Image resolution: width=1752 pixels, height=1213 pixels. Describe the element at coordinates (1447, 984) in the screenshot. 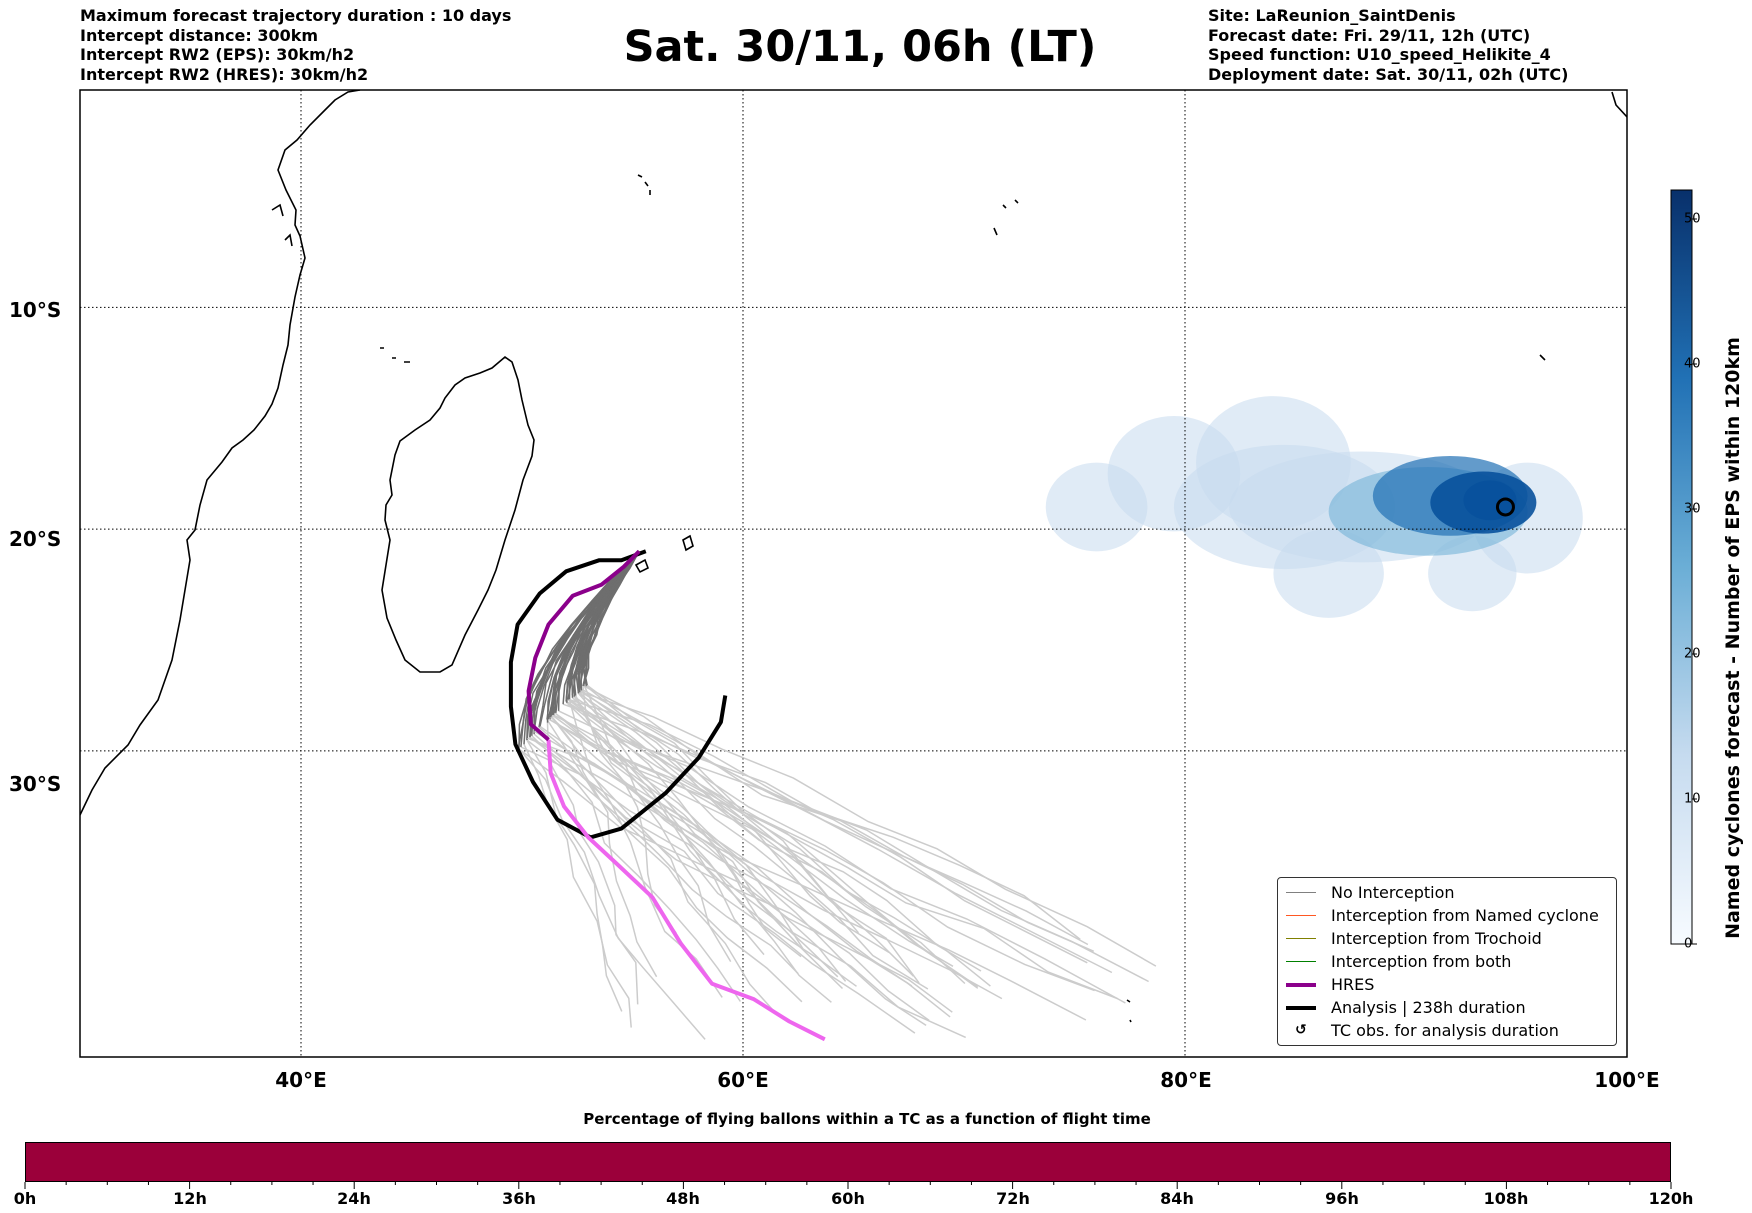

I see `legend-item-hres: HRES` at that location.